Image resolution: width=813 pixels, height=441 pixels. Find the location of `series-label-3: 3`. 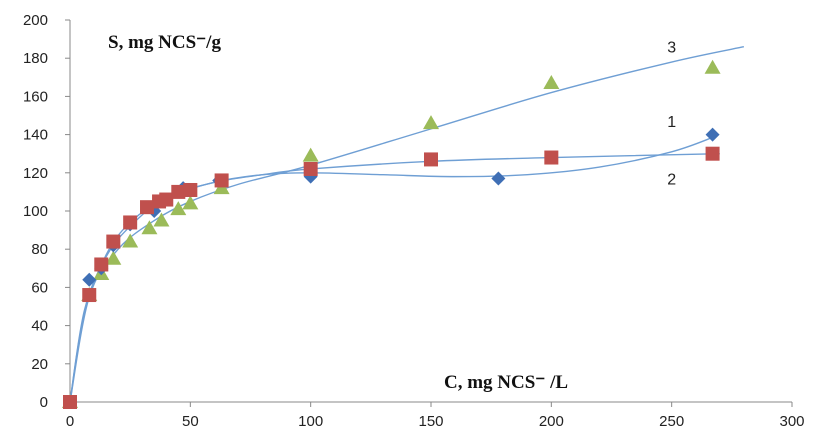

series-label-3: 3 is located at coordinates (671, 47).